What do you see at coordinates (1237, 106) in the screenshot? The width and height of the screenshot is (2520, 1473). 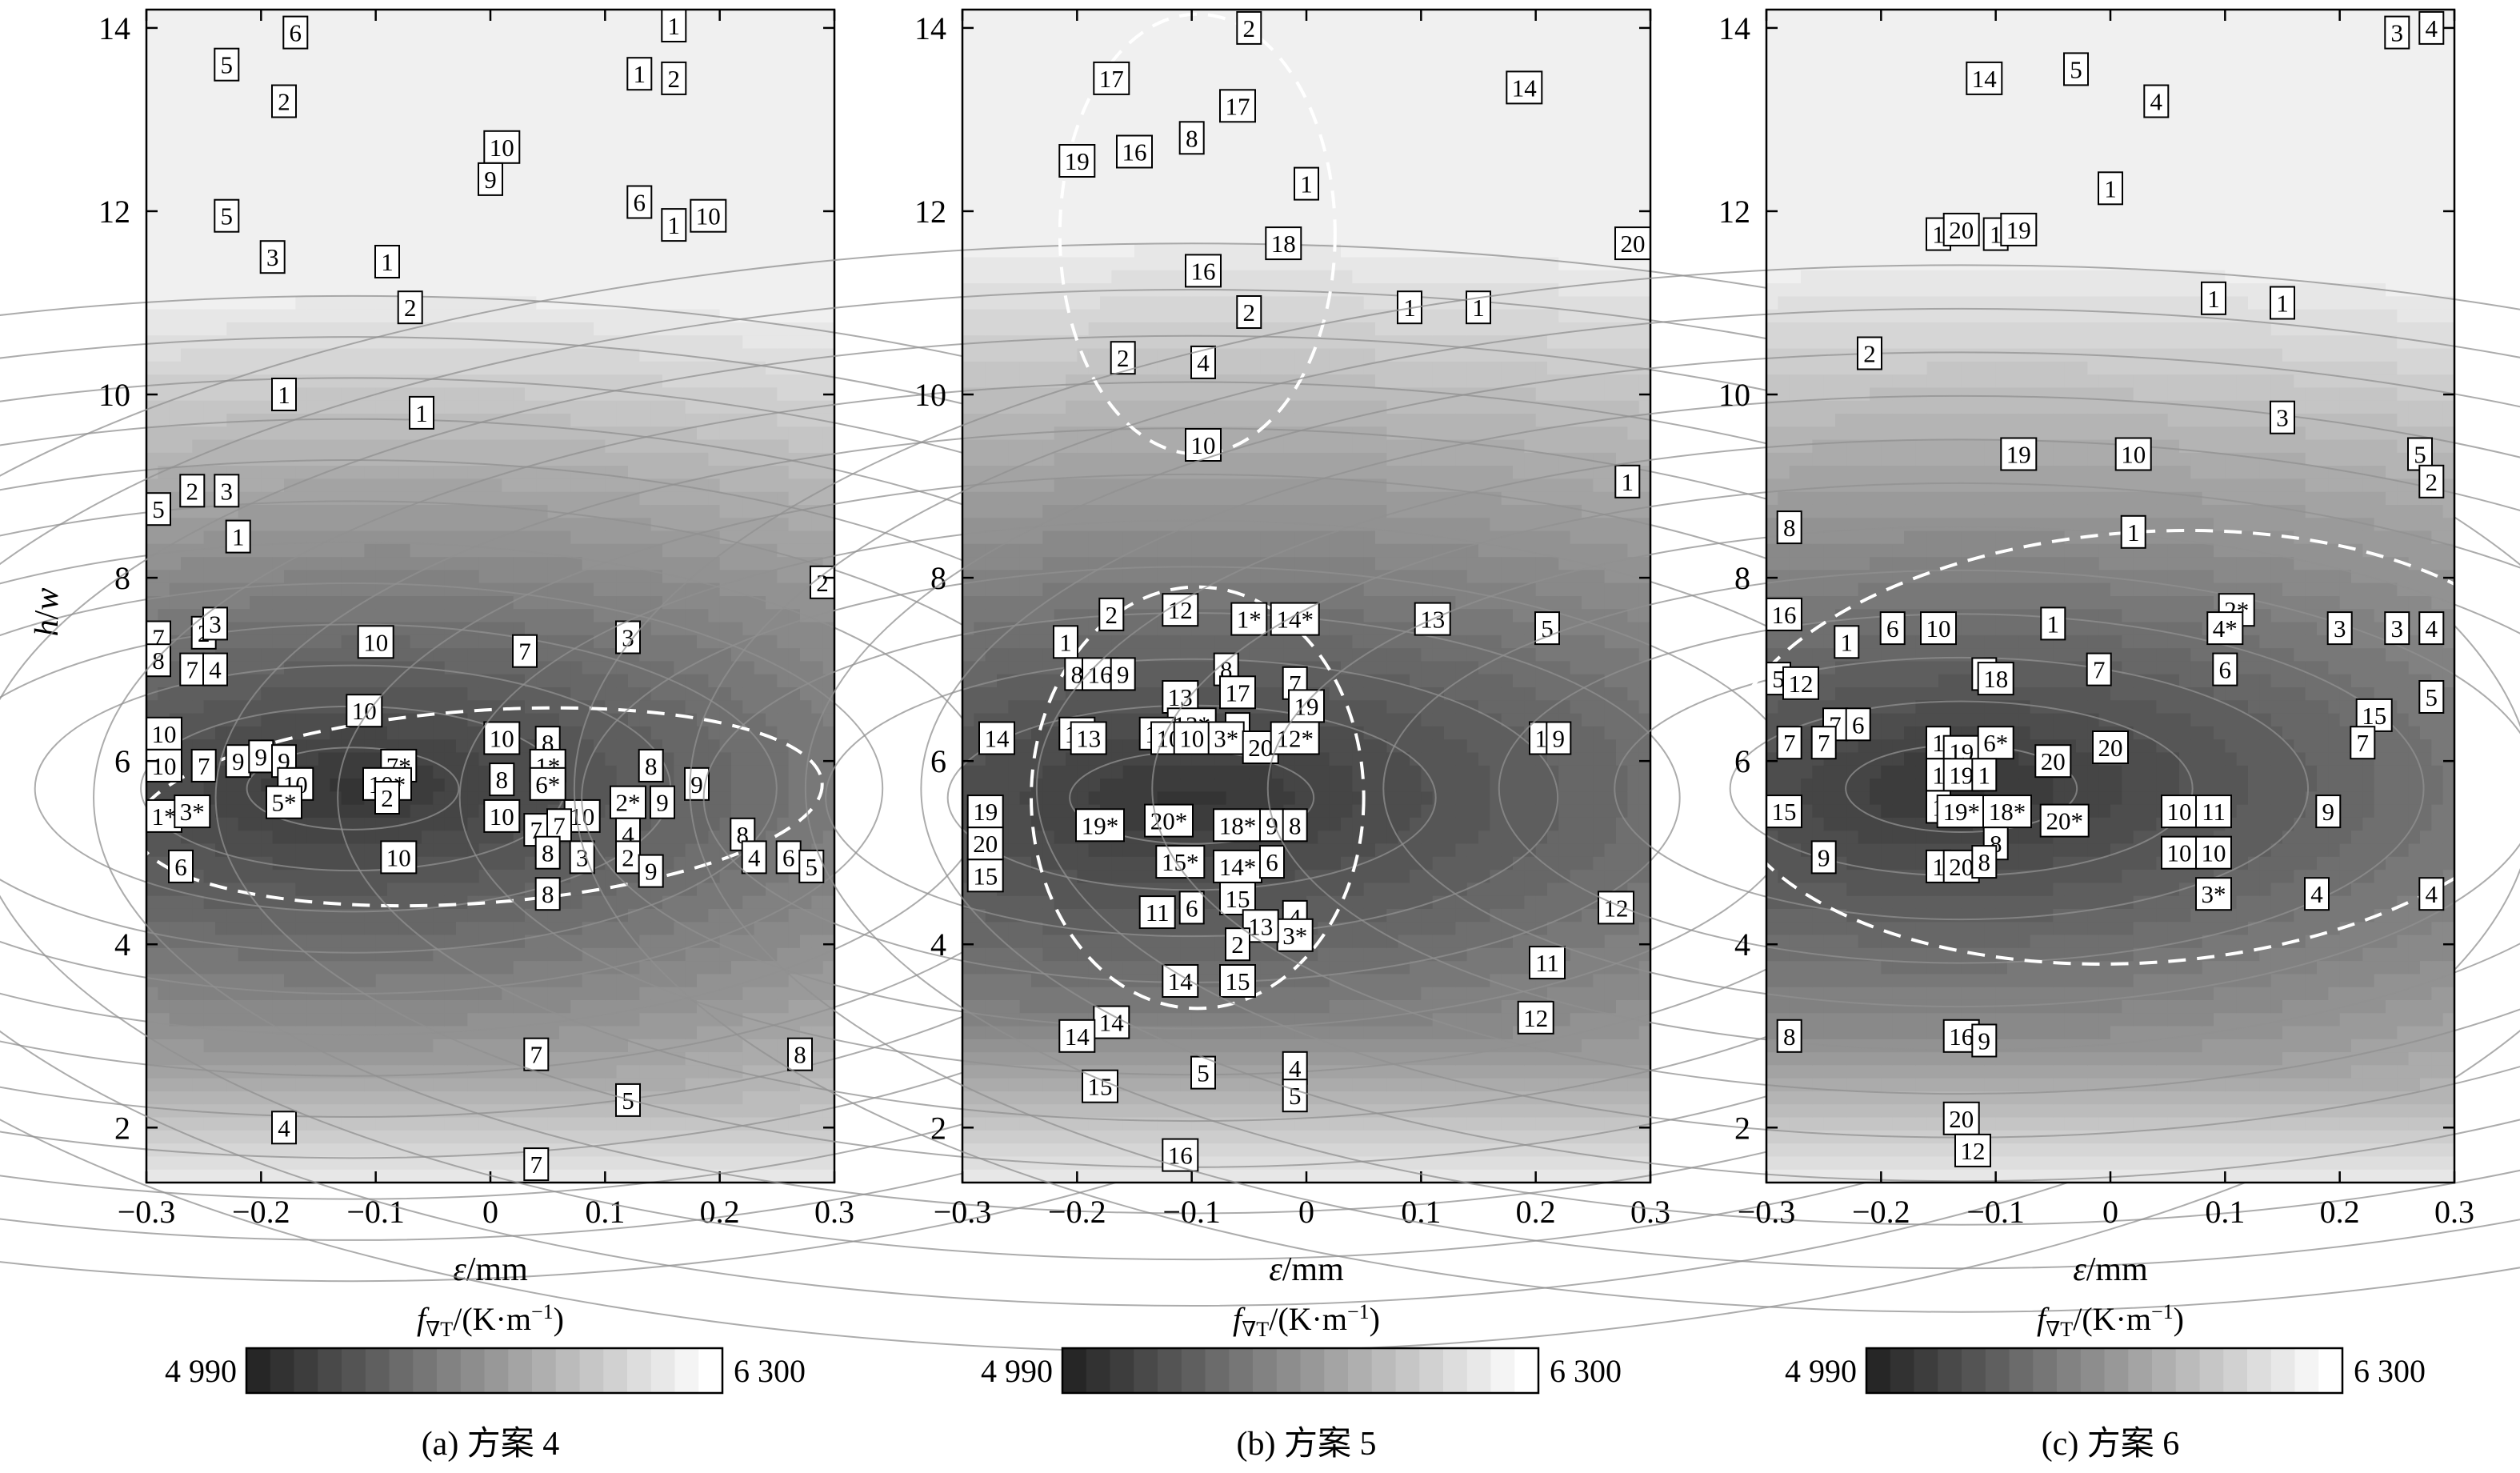 I see `point-label: 17` at bounding box center [1237, 106].